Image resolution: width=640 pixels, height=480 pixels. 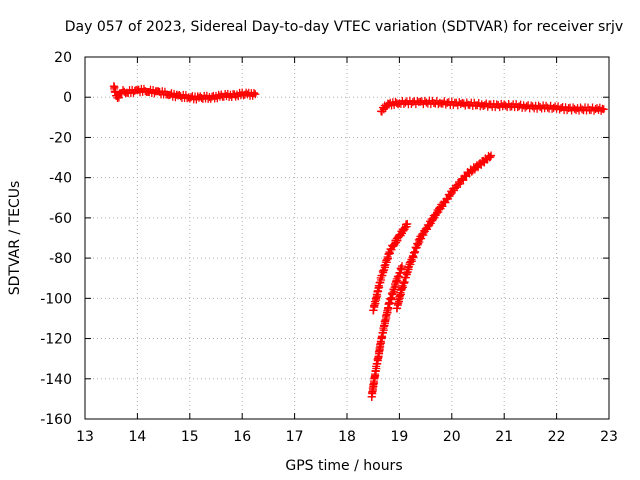 I want to click on y-tick-label: -40, so click(x=60, y=179).